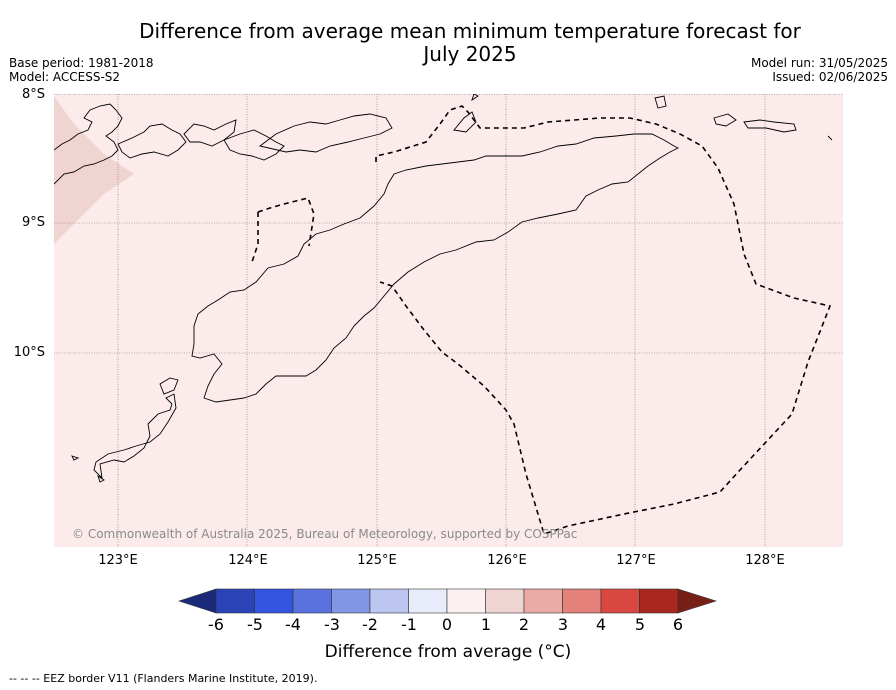 The height and width of the screenshot is (690, 896). I want to click on ndao-islets, so click(88, 469).